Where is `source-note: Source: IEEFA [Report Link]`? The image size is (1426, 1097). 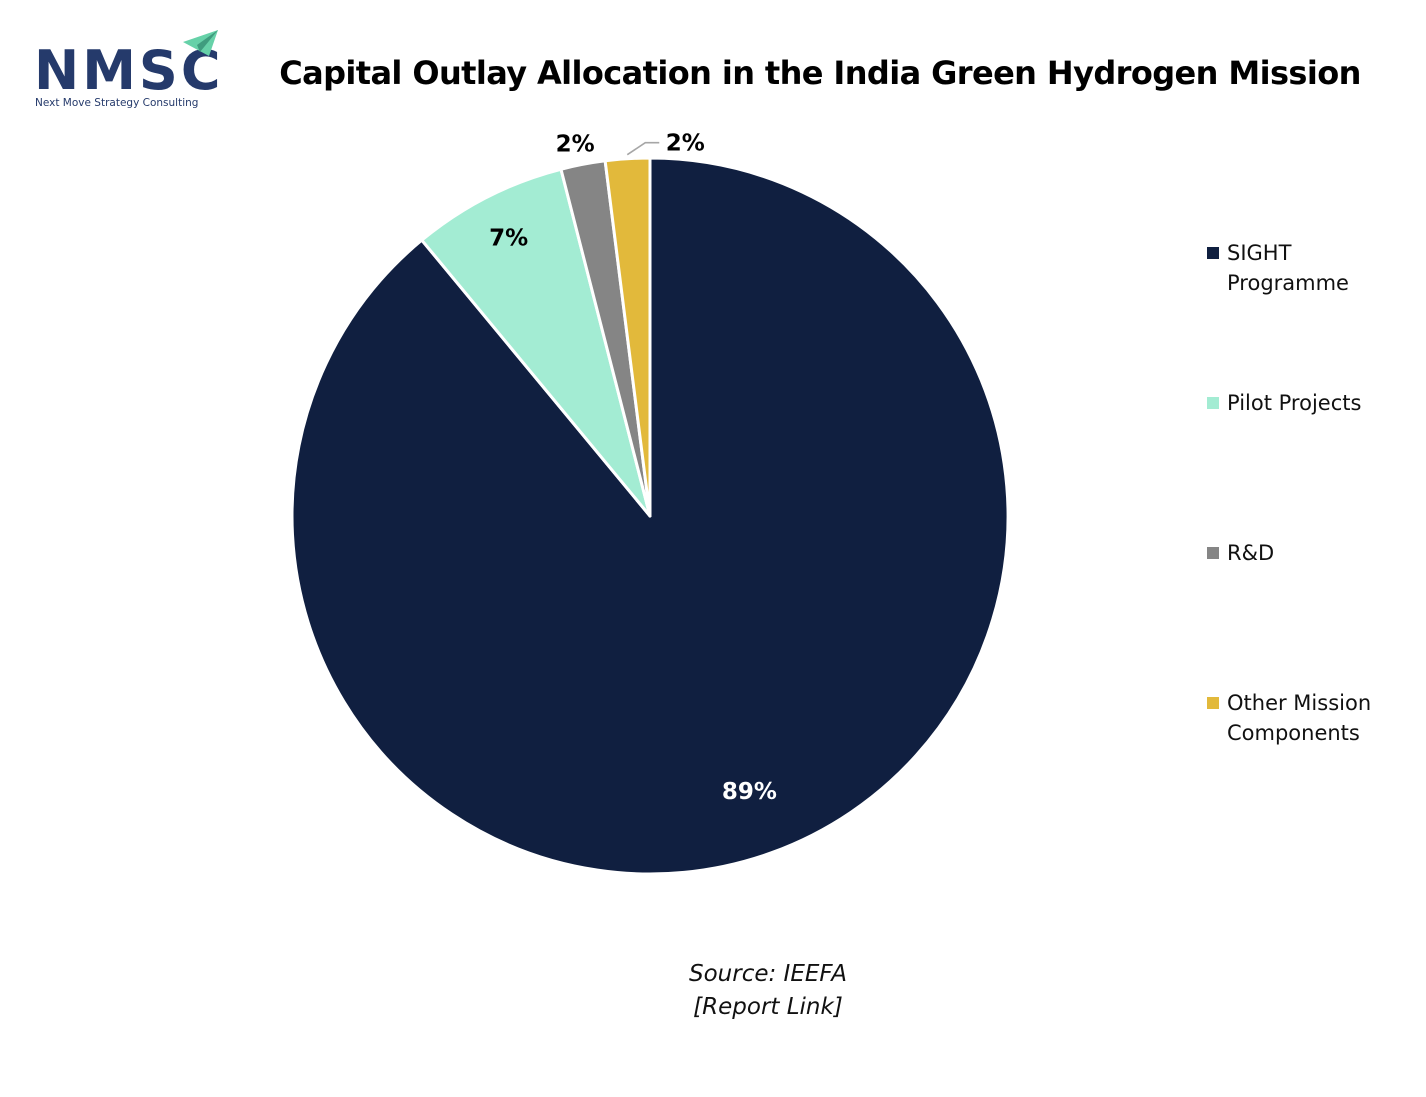
source-note: Source: IEEFA [Report Link] is located at coordinates (768, 991).